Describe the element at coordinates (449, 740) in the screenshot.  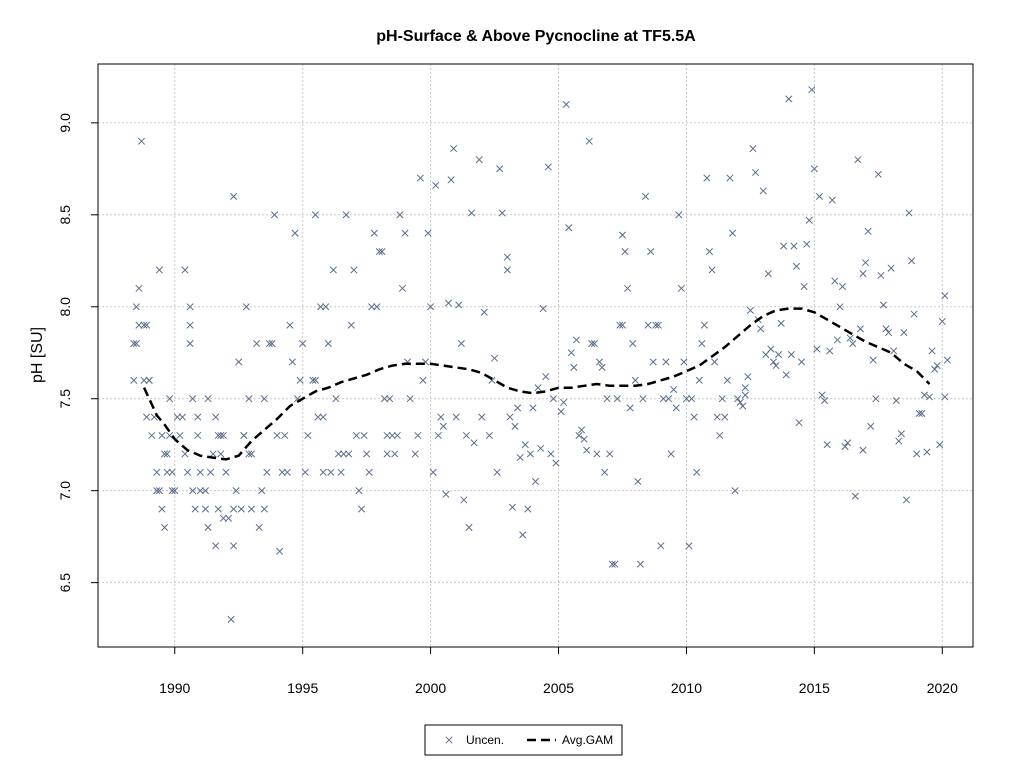
I see `legend-marker-uncen` at that location.